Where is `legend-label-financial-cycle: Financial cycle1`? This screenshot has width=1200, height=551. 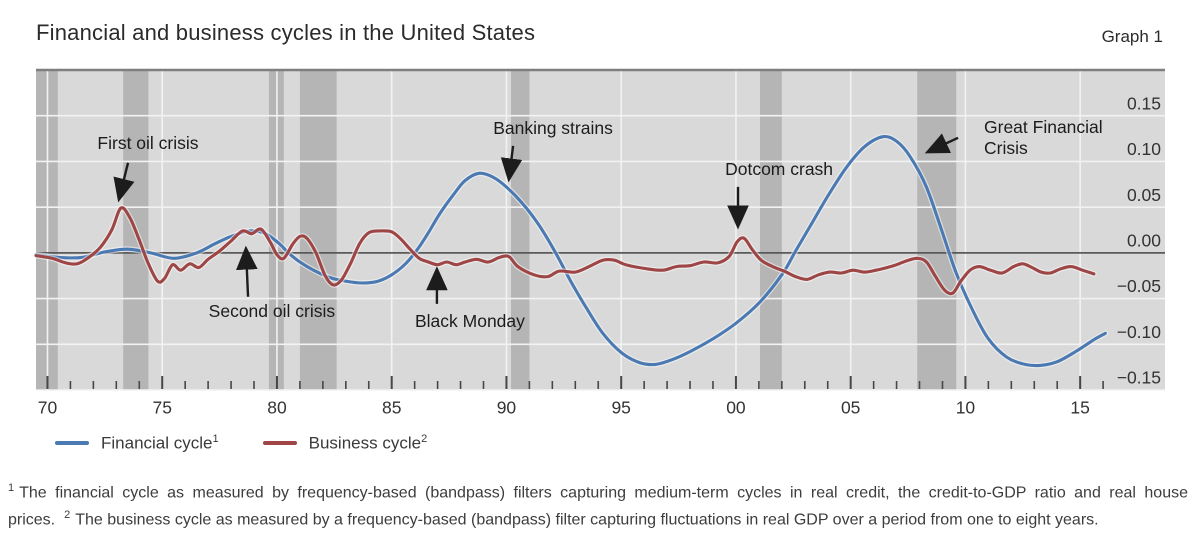
legend-label-financial-cycle: Financial cycle1 is located at coordinates (160, 443).